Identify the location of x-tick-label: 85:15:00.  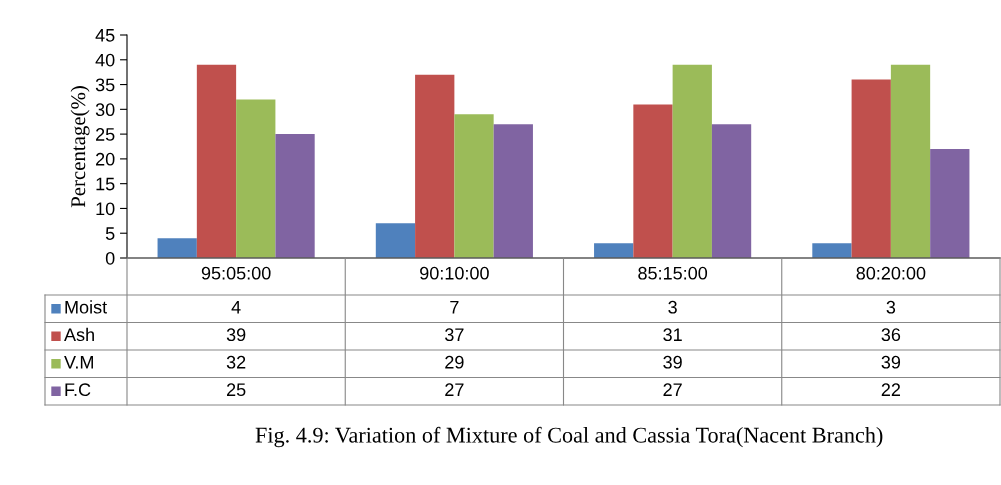
(673, 273).